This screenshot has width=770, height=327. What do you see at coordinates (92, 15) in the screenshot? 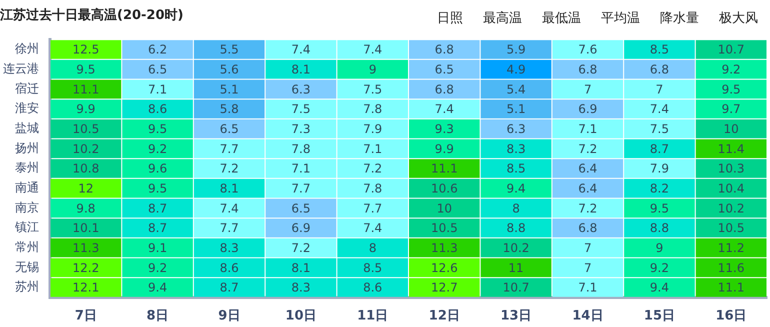
I see `chart-title: 江苏过去十日最高温(20-20时)` at bounding box center [92, 15].